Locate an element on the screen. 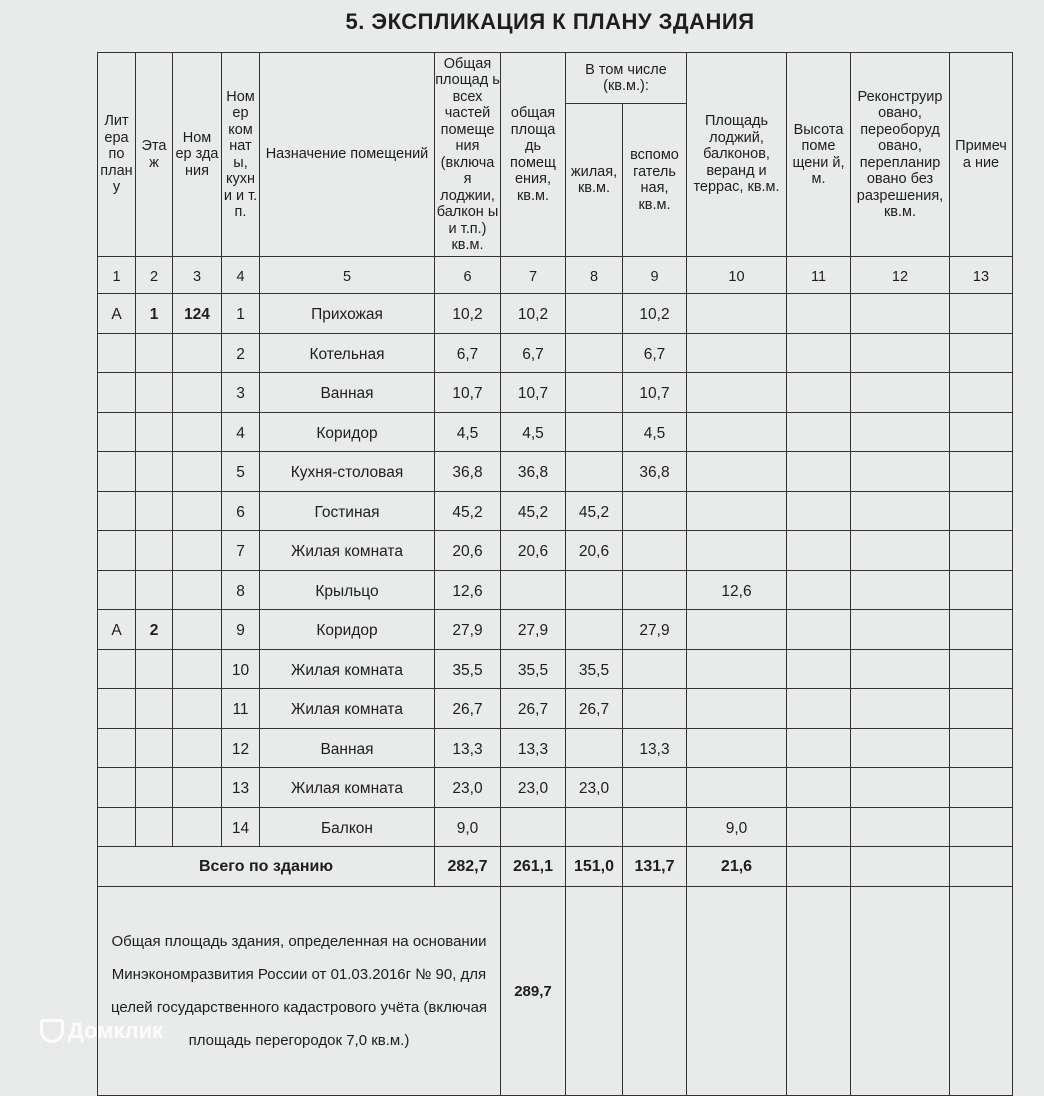 This screenshot has width=1044, height=1096. cell-total-all-parts: 12,6 is located at coordinates (467, 589).